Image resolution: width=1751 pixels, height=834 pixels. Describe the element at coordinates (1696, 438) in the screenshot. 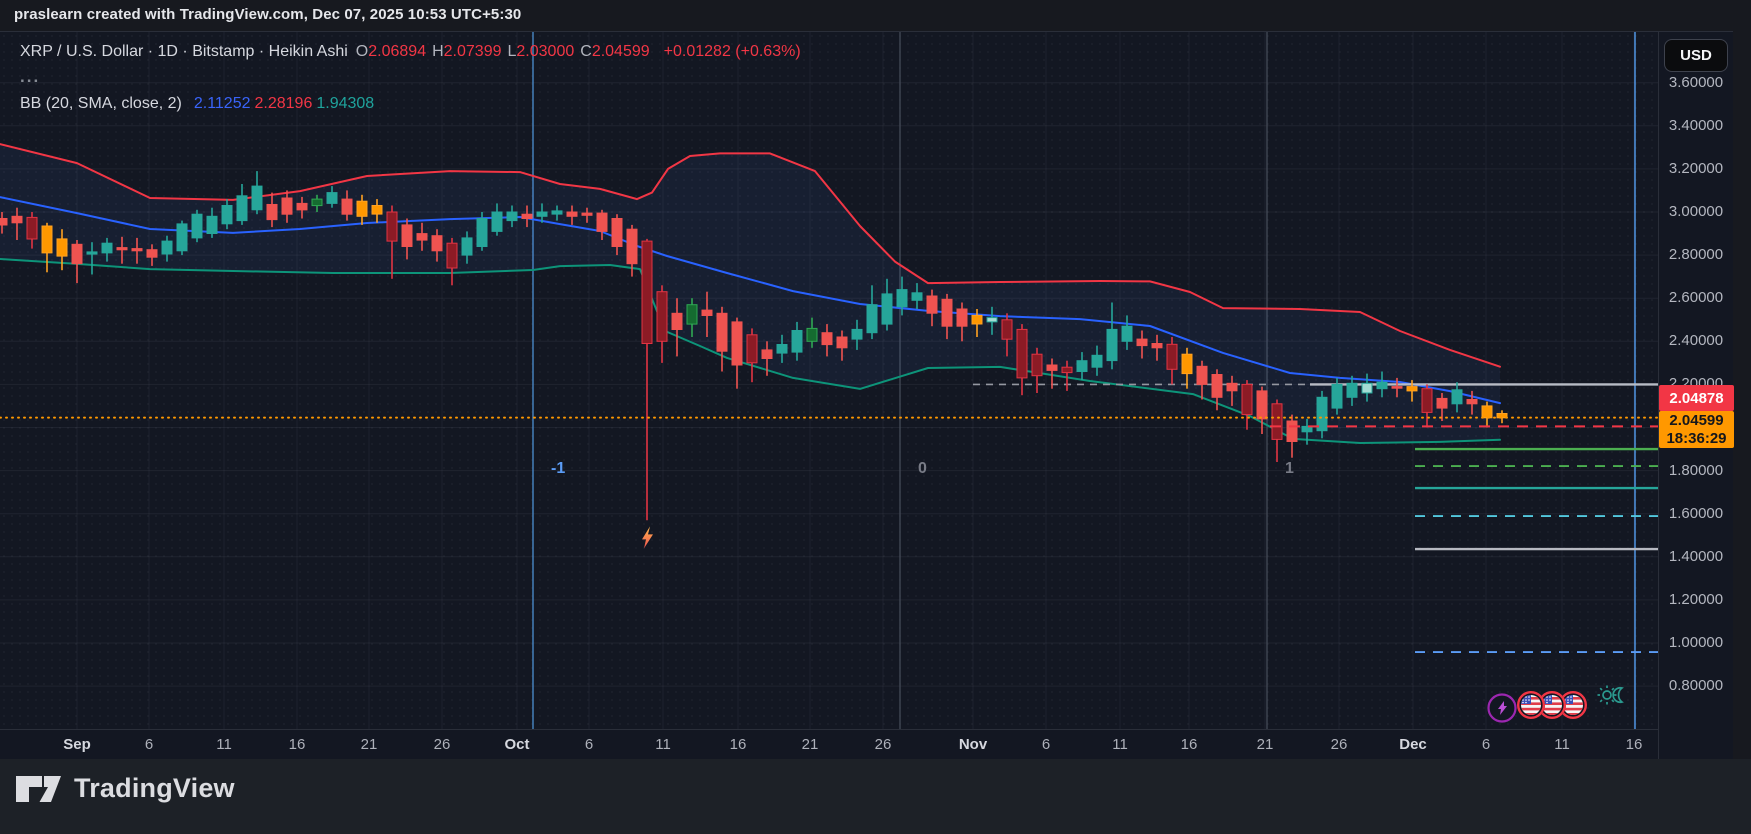

I see `bar-countdown-timer: 18:36:29` at that location.